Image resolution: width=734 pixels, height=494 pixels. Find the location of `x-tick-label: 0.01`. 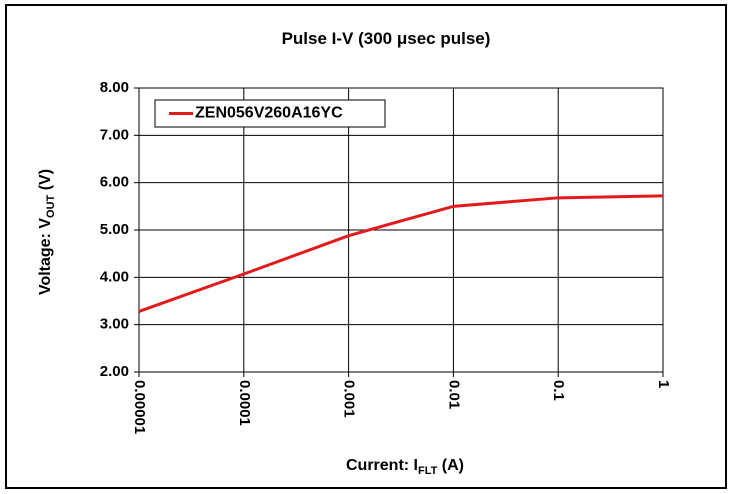

x-tick-label: 0.01 is located at coordinates (453, 394).